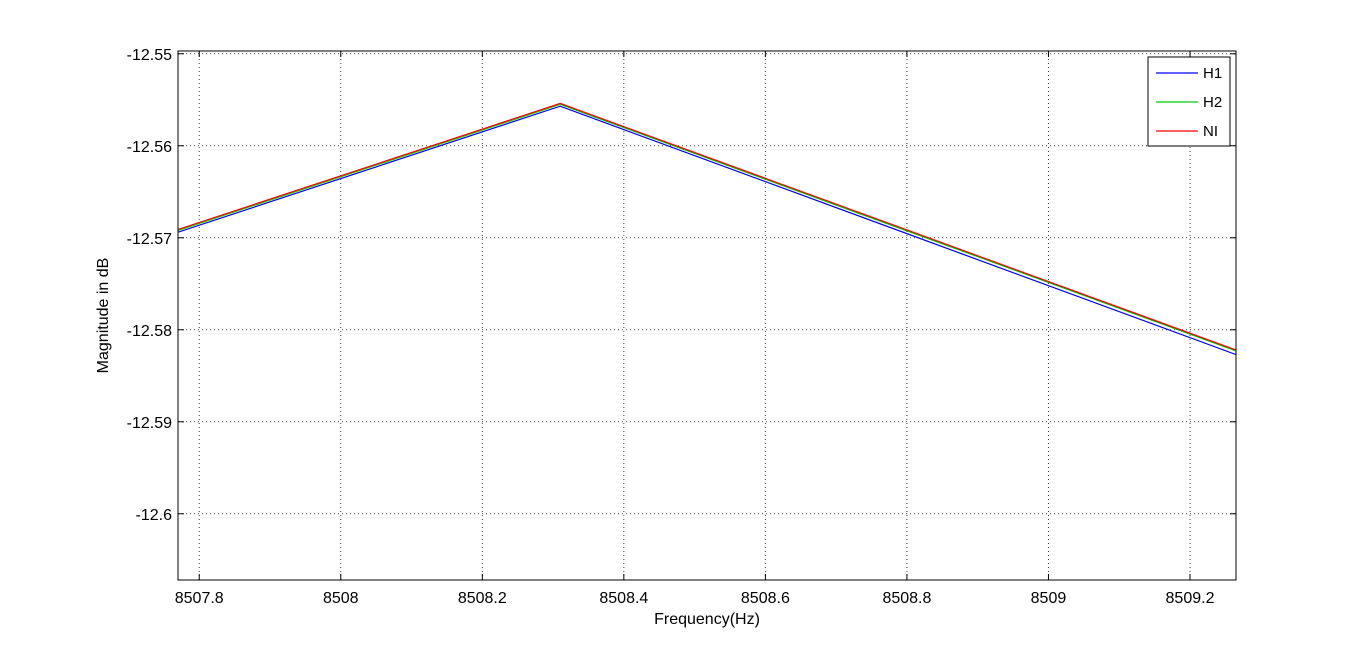  What do you see at coordinates (1210, 131) in the screenshot?
I see `legend-label-ni: NI` at bounding box center [1210, 131].